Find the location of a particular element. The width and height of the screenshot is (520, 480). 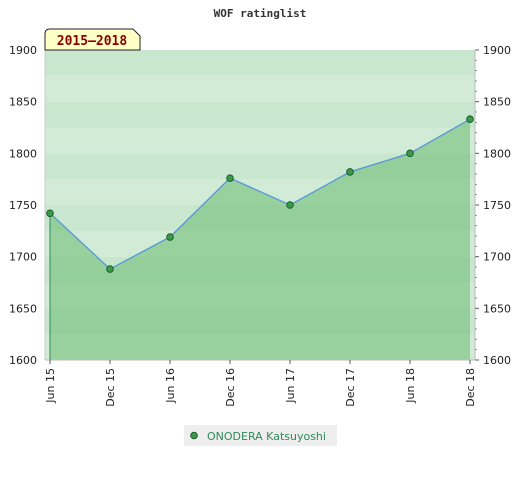

y-tick-label-right: 1700 is located at coordinates (497, 257).